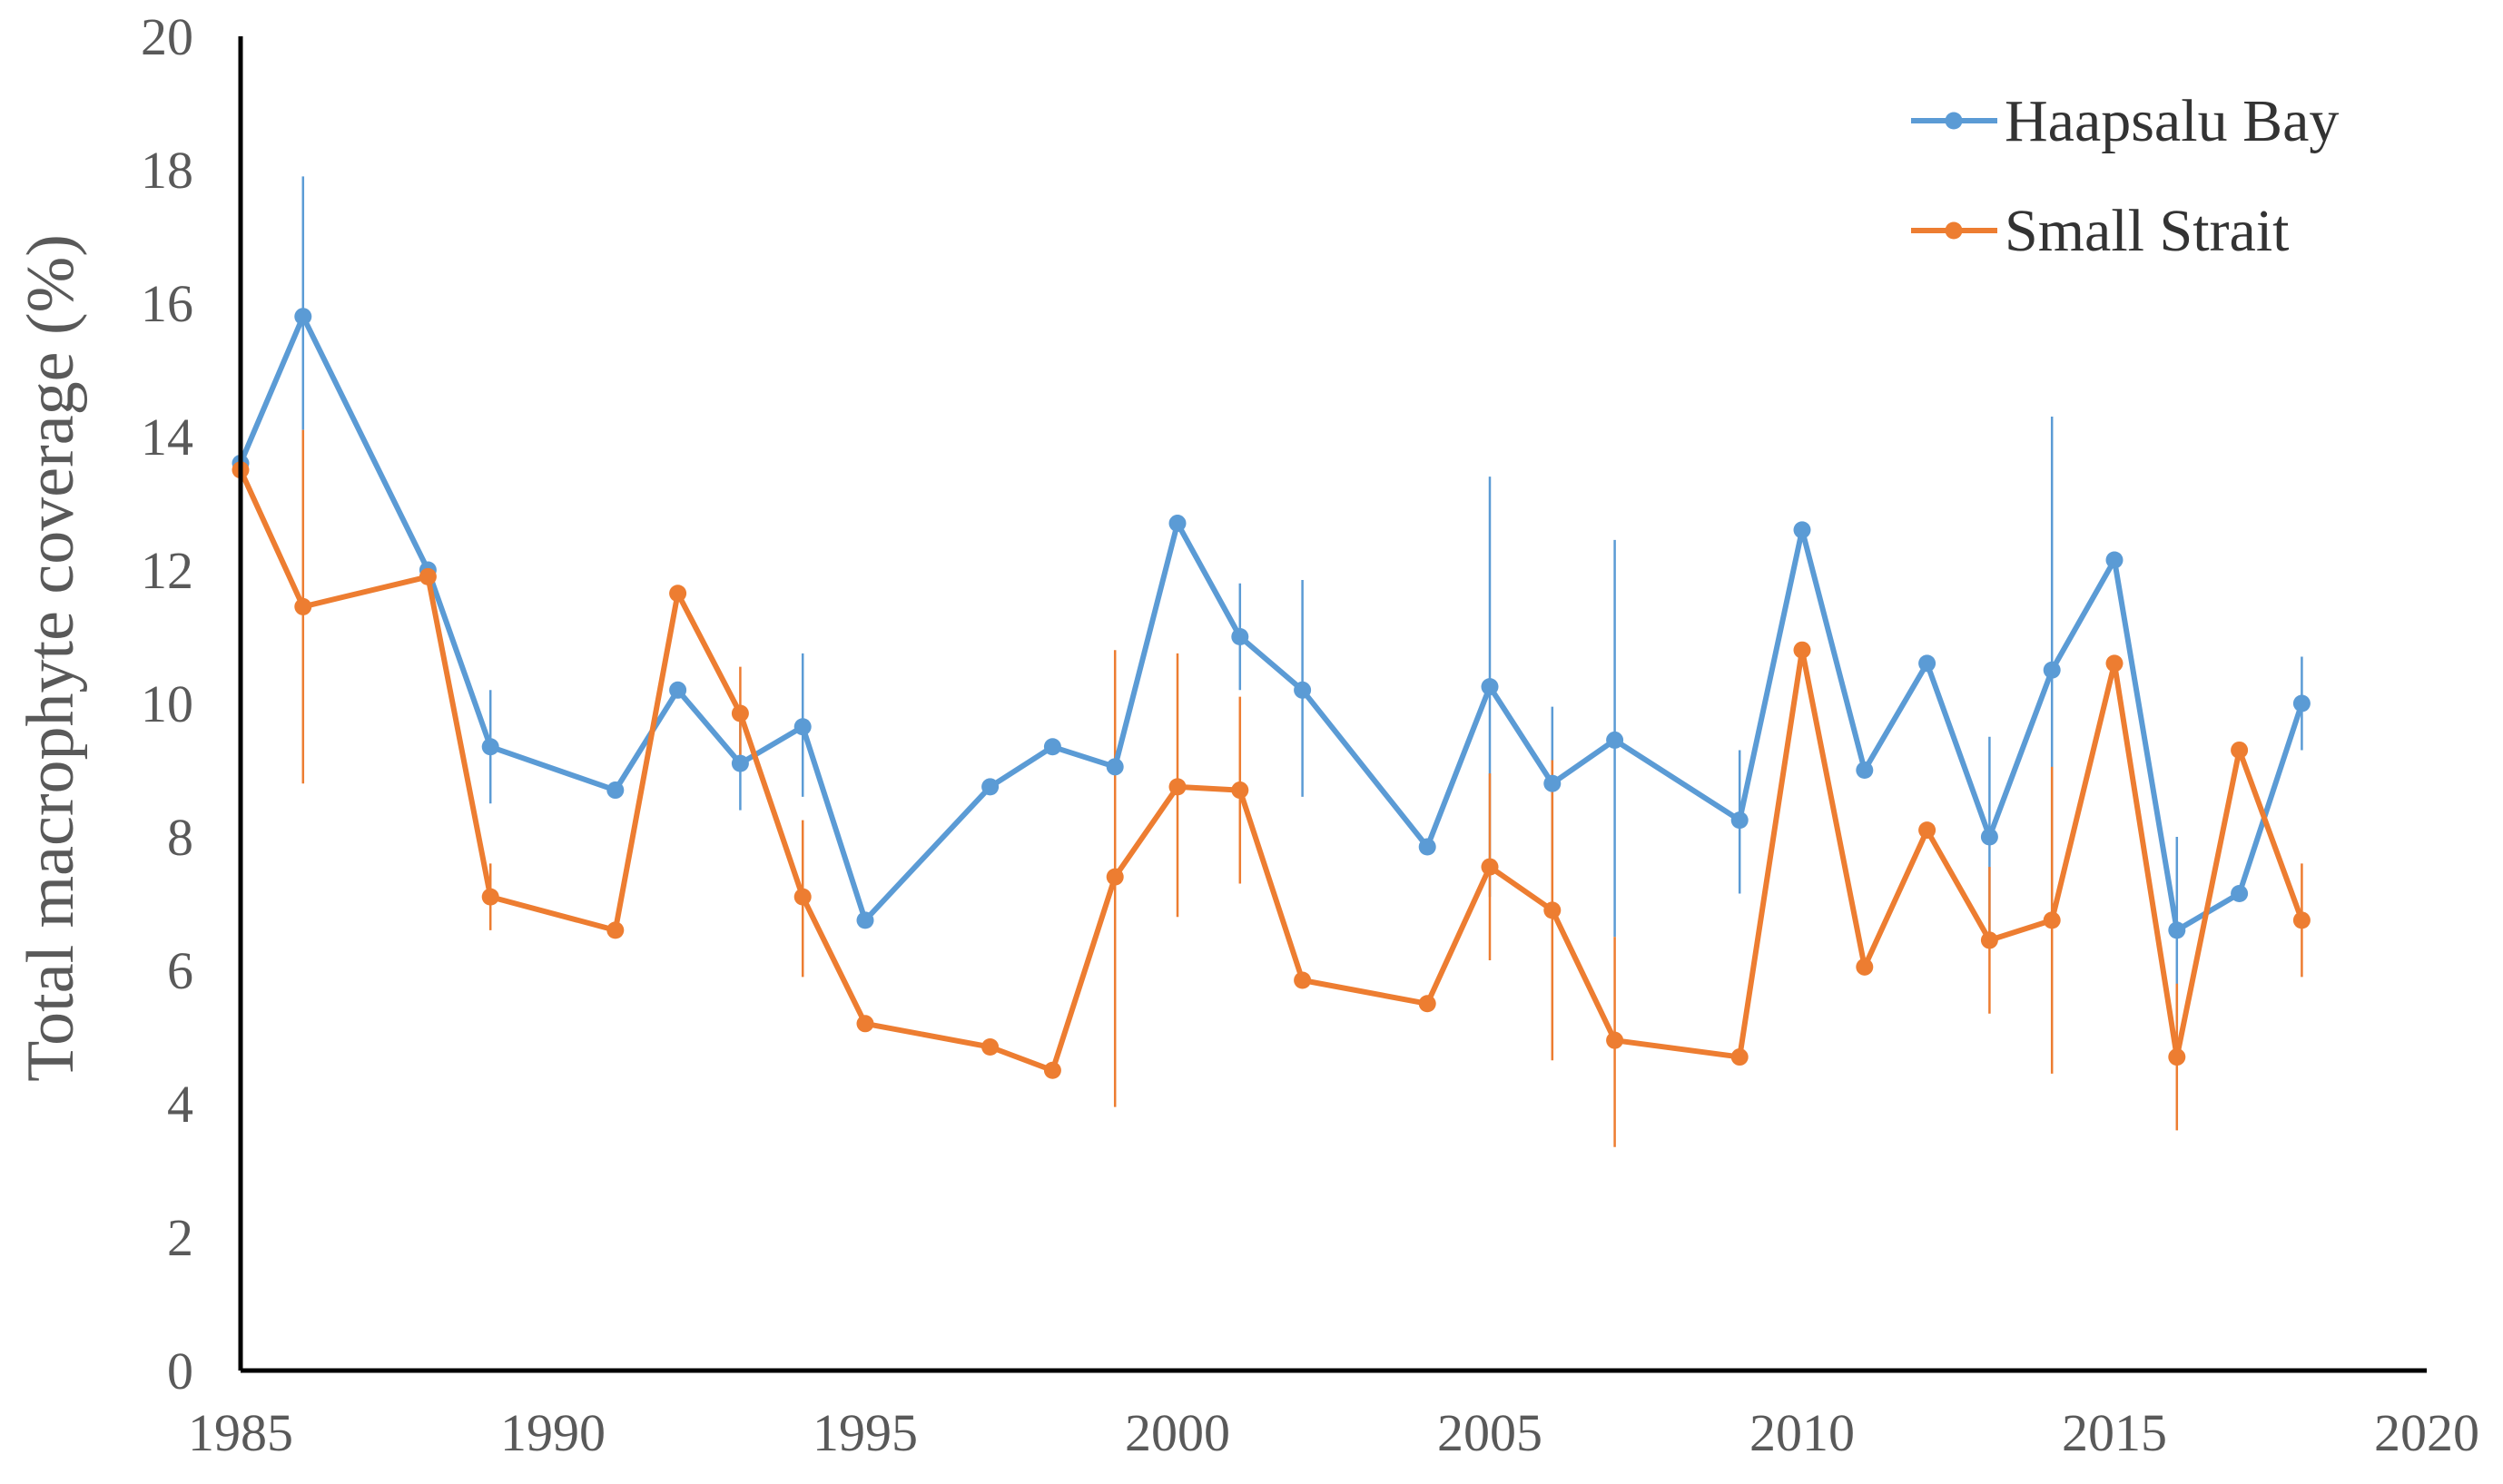  I want to click on x-tick-label: 2015, so click(2114, 1432).